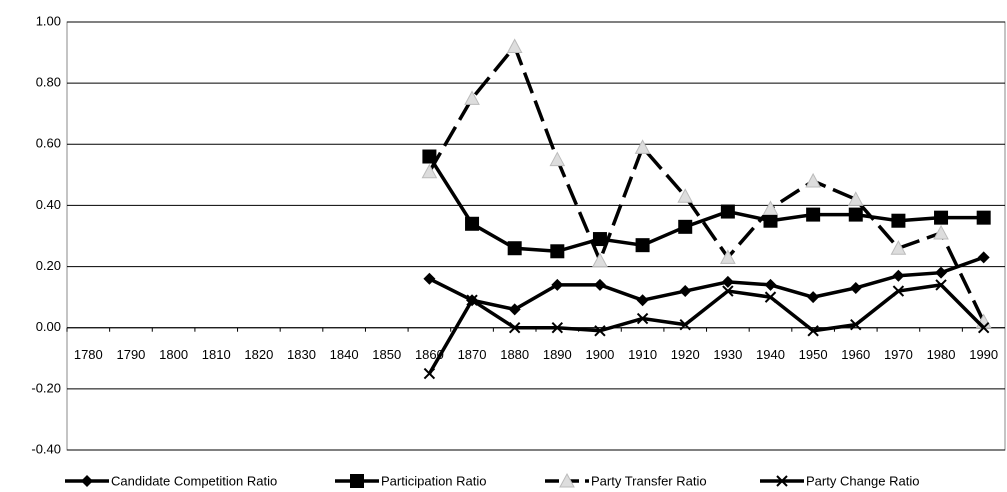  I want to click on x-tick-label: 1790, so click(130, 354).